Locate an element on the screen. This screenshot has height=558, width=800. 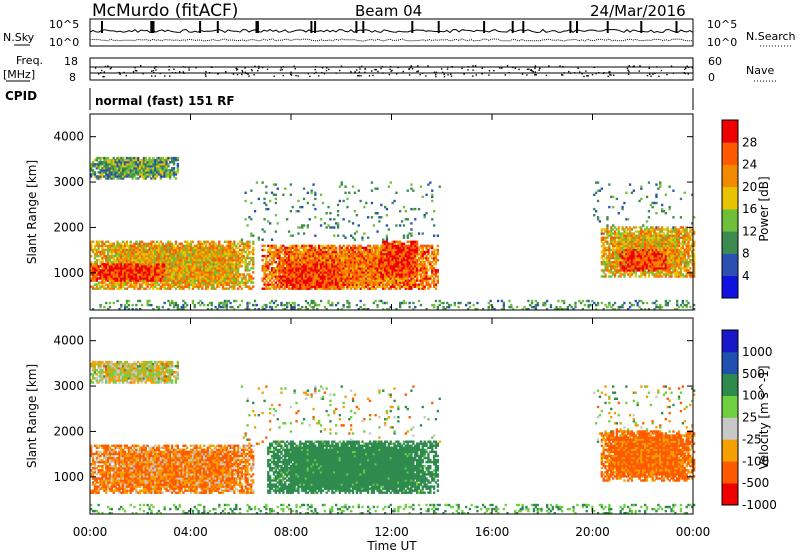
noise-right-tick-bottom: 10^0 is located at coordinates (722, 42).